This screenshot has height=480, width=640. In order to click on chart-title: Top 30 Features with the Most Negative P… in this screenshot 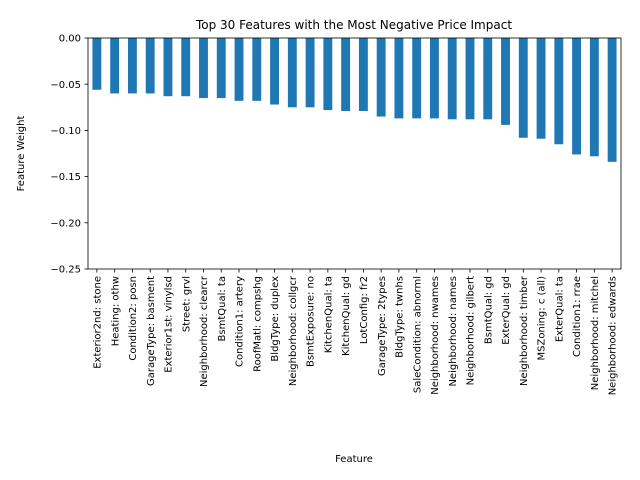, I will do `click(353, 25)`.